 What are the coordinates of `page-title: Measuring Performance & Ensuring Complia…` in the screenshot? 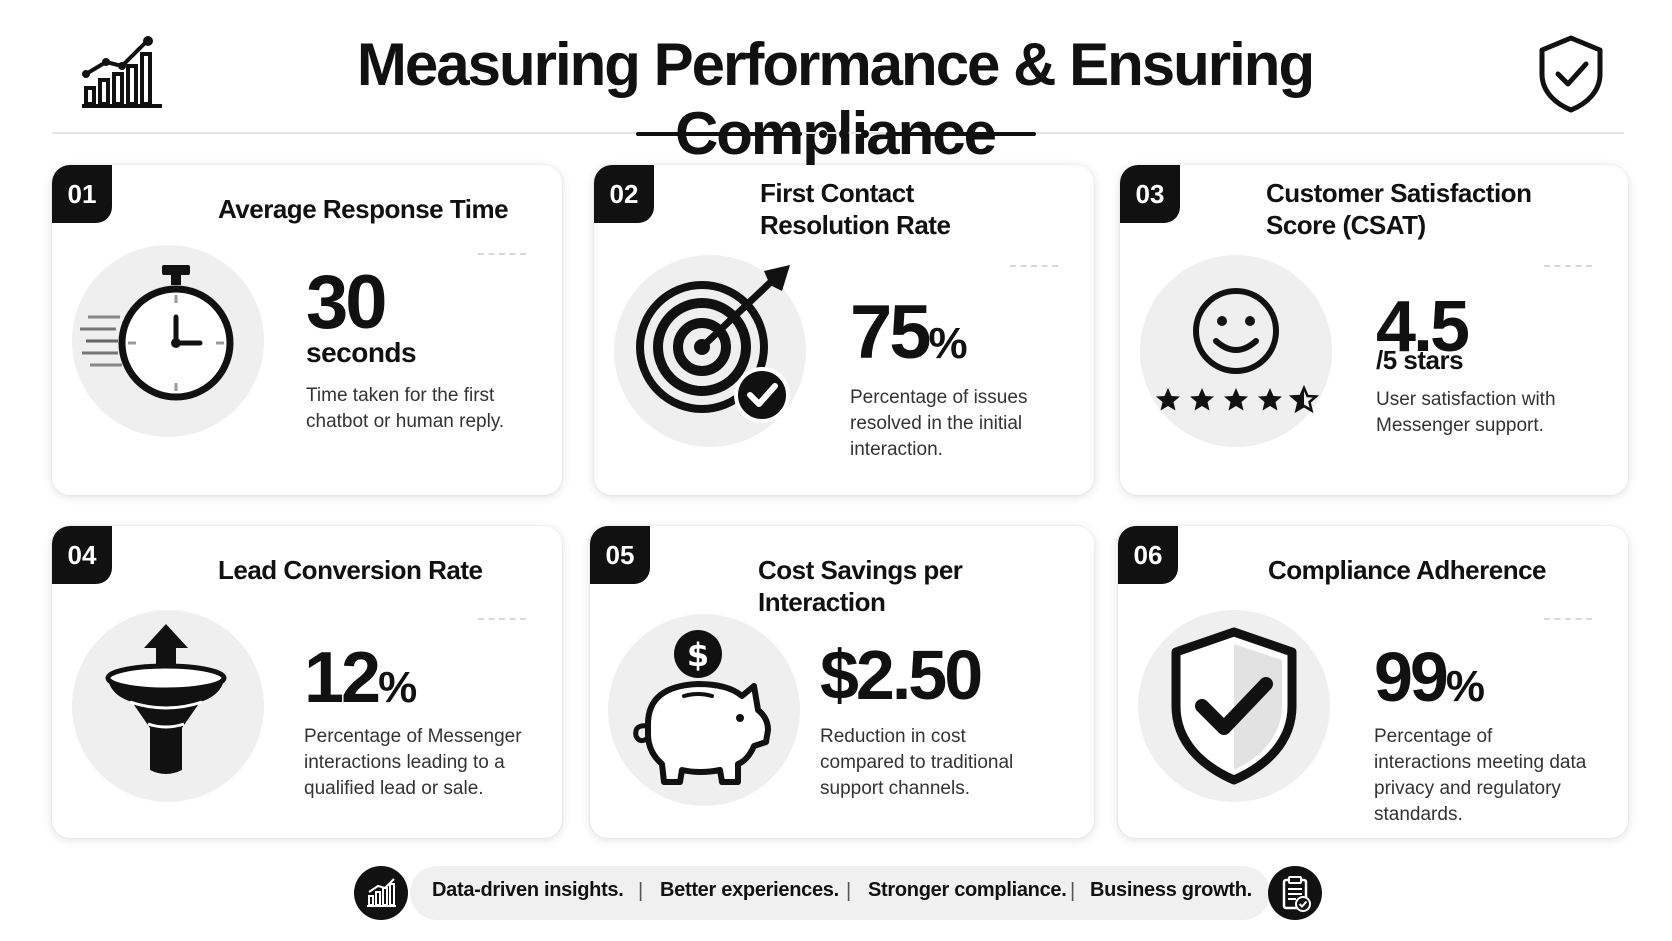 It's located at (835, 99).